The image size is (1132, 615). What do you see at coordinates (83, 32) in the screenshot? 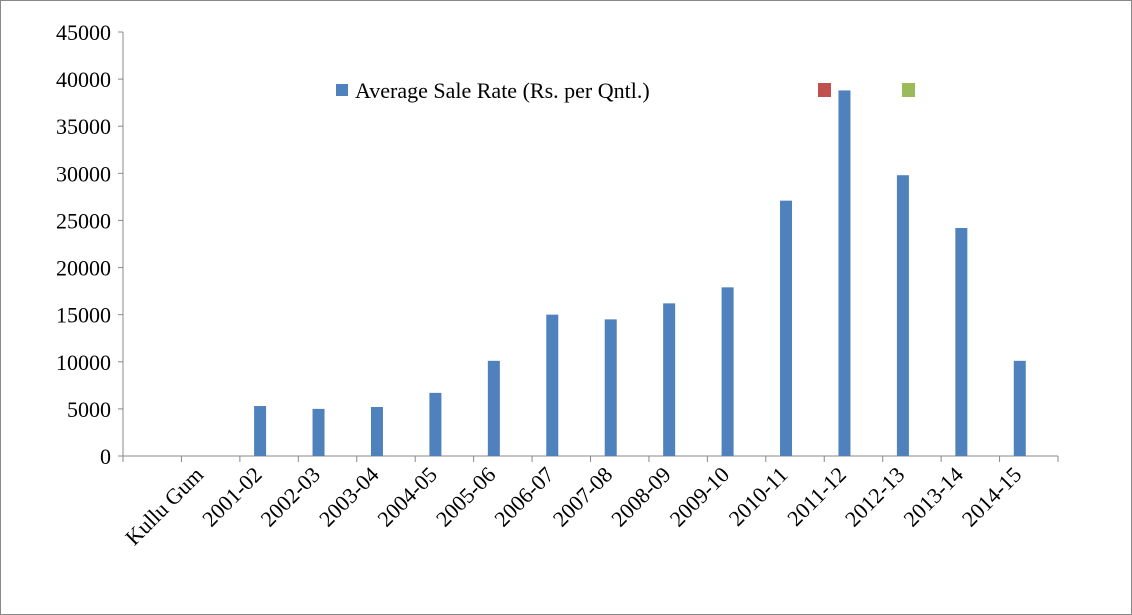
I see `y-tick-label: 45000` at bounding box center [83, 32].